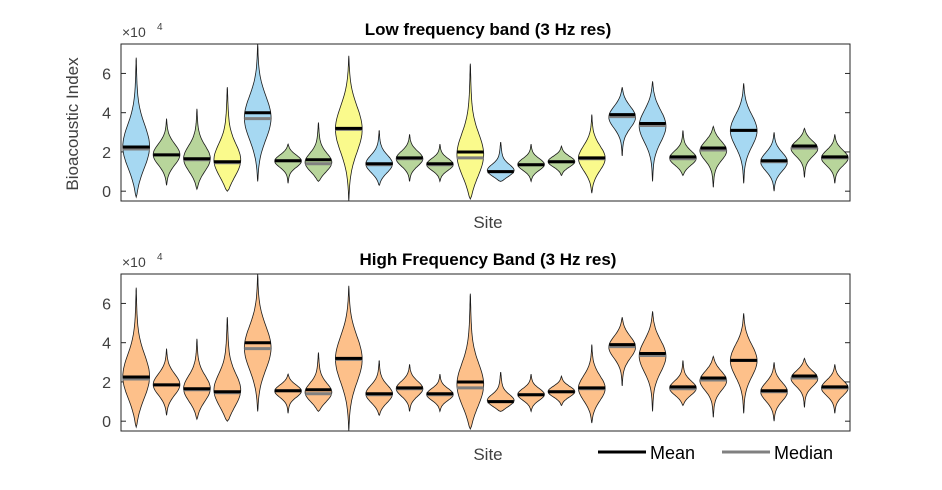  I want to click on panel-2-title: High Frequency Band (3 Hz res), so click(488, 259).